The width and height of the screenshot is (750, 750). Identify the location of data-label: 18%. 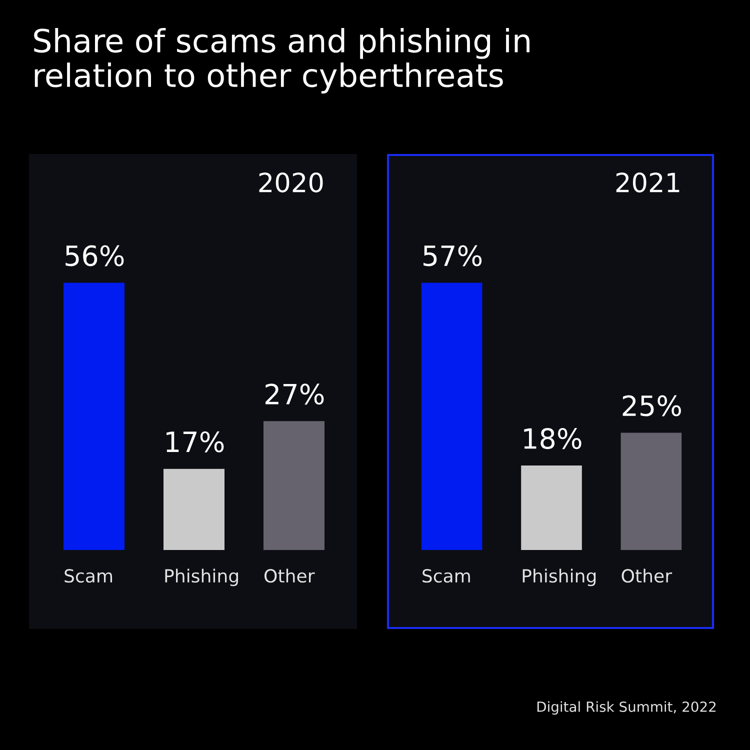
(553, 439).